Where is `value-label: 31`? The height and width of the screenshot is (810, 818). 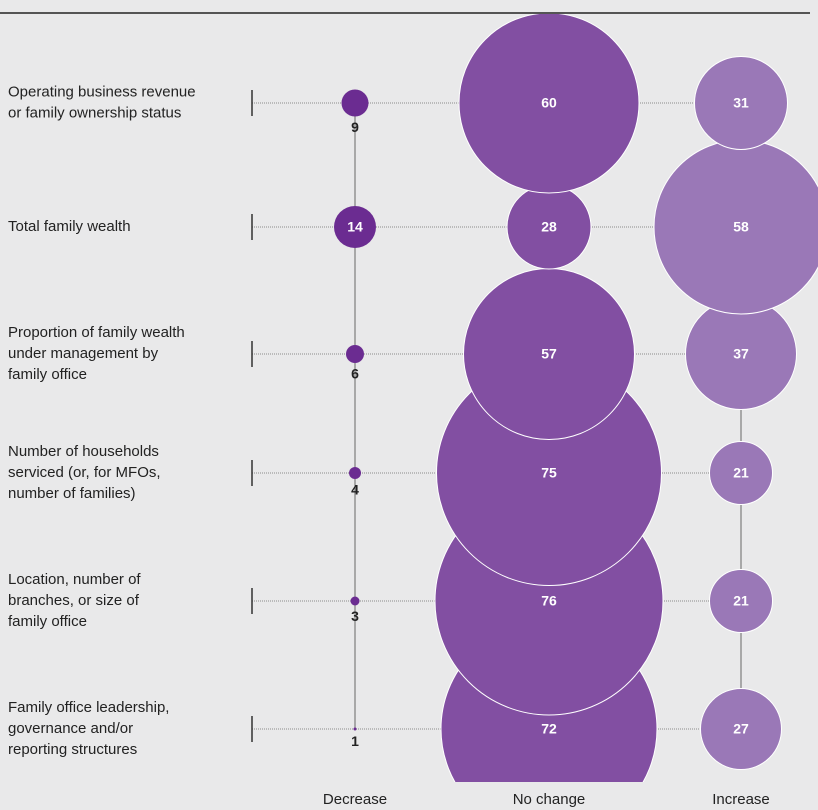
value-label: 31 is located at coordinates (741, 103).